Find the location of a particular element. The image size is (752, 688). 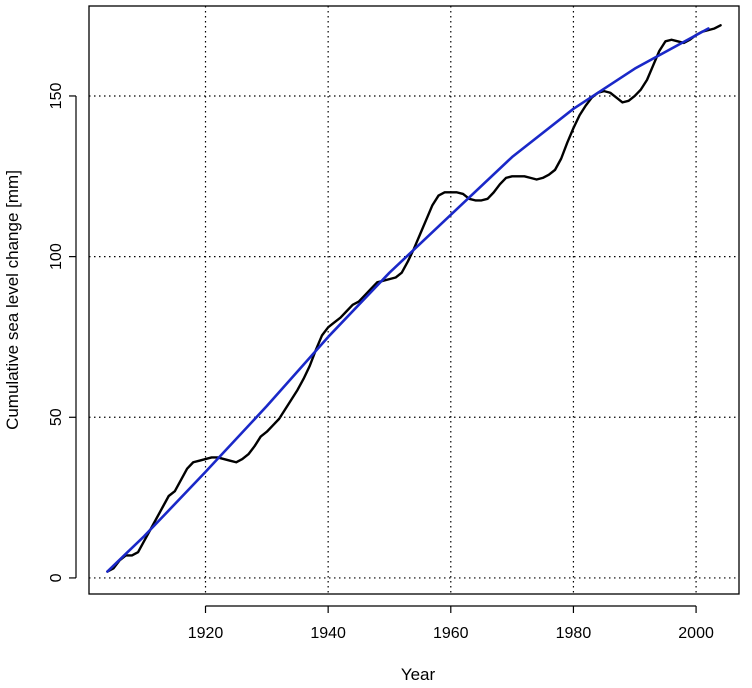

x-axis-title: Year is located at coordinates (418, 674).